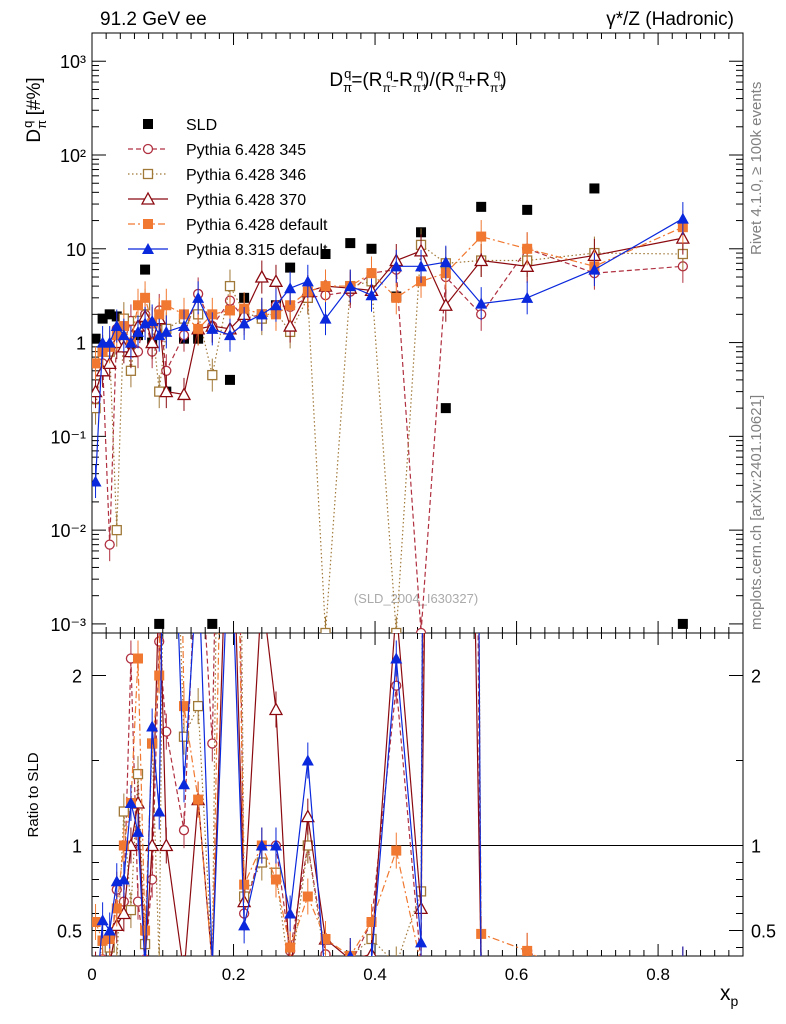 The height and width of the screenshot is (1024, 786). What do you see at coordinates (148, 248) in the screenshot?
I see `legend-marker-pythia-8-315-default` at bounding box center [148, 248].